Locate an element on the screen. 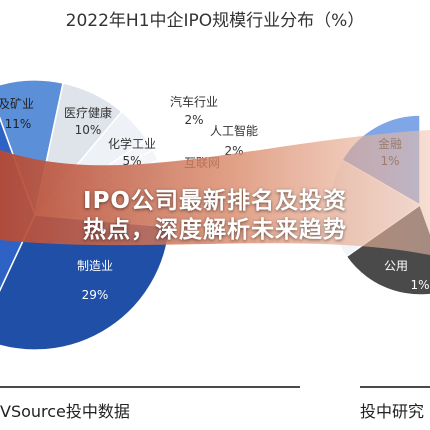  pie2-value-1: 1% is located at coordinates (419, 285).